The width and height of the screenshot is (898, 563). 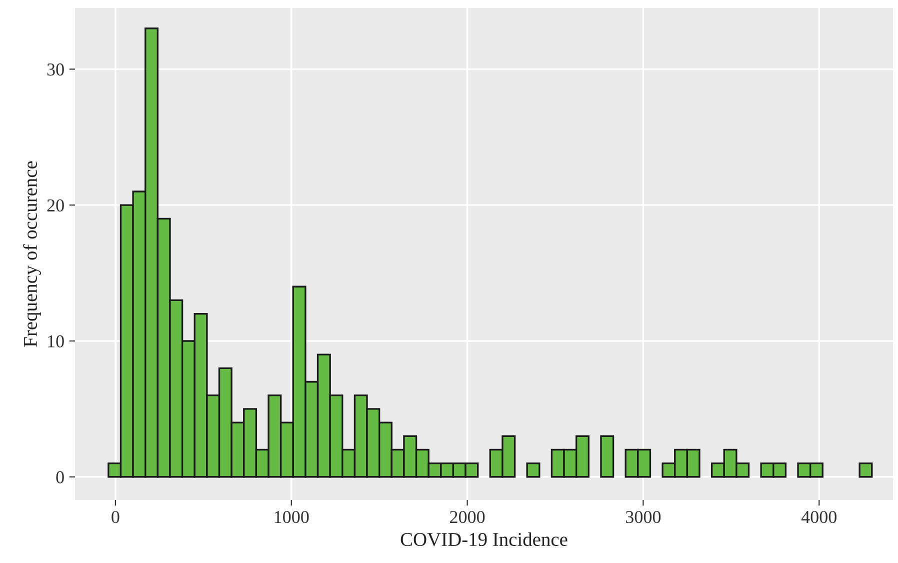 What do you see at coordinates (56, 341) in the screenshot?
I see `y-tick-label: 10` at bounding box center [56, 341].